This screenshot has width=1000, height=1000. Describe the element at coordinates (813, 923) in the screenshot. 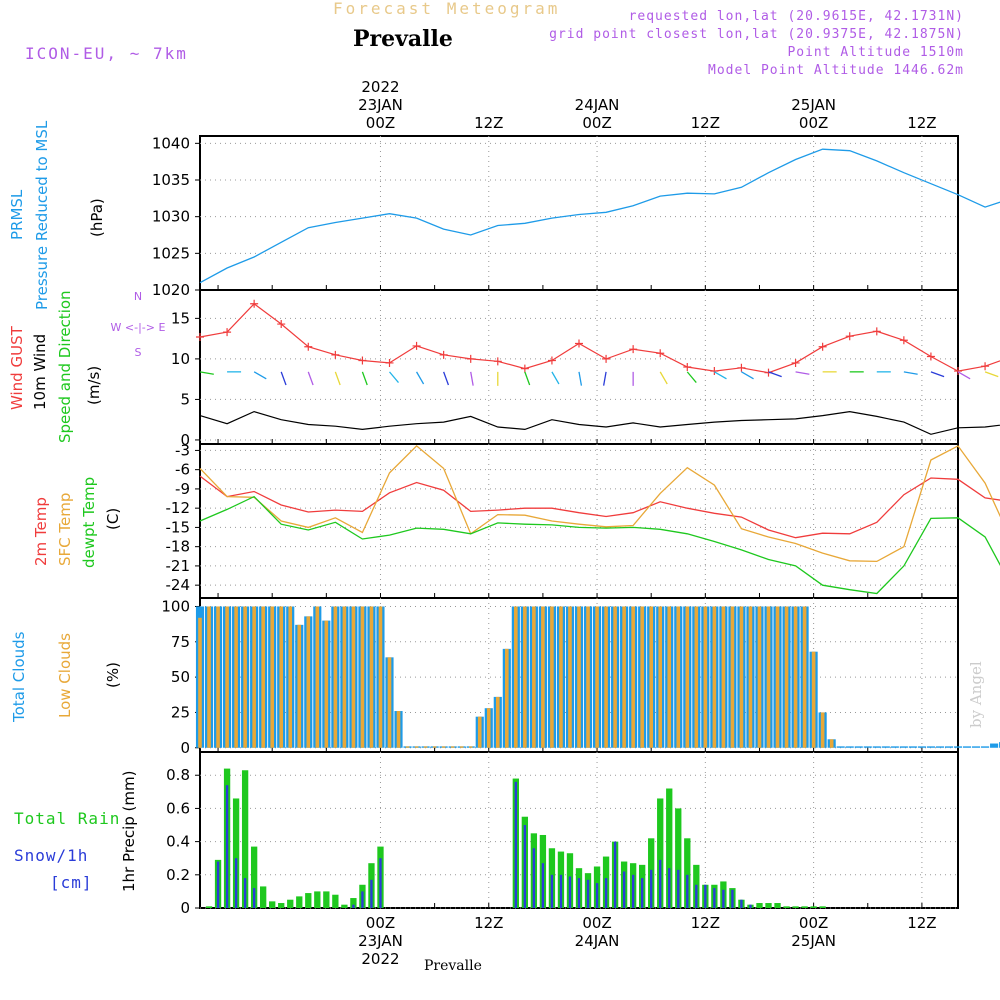

I see `bottom-hour-label: 00Z` at that location.